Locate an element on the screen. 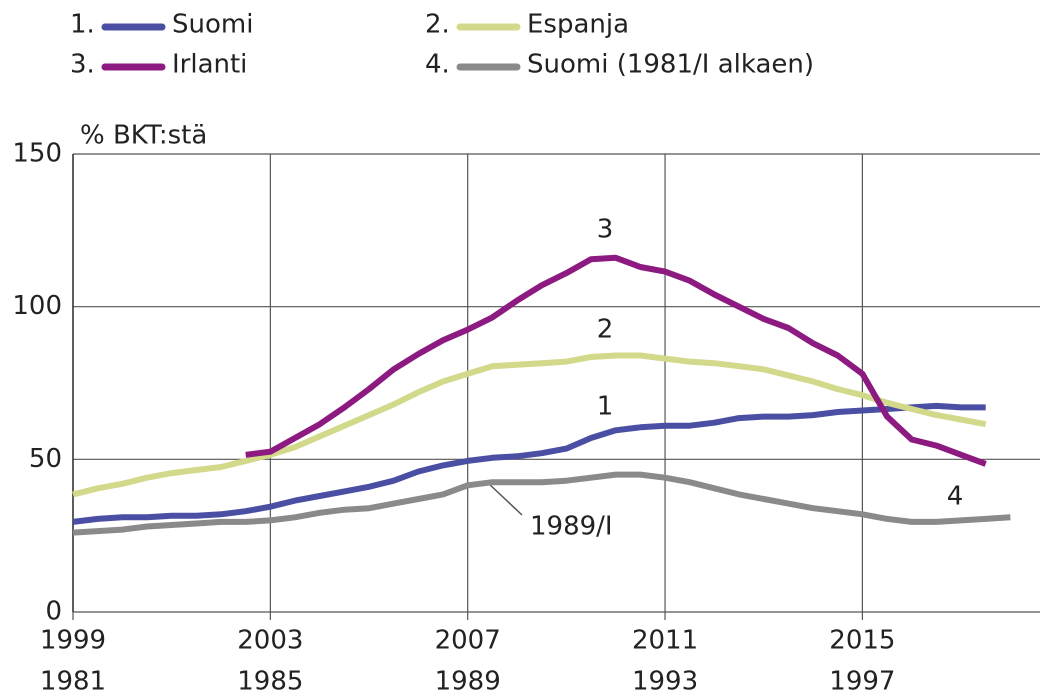 The width and height of the screenshot is (1043, 695). legend-number: 4. is located at coordinates (437, 65).